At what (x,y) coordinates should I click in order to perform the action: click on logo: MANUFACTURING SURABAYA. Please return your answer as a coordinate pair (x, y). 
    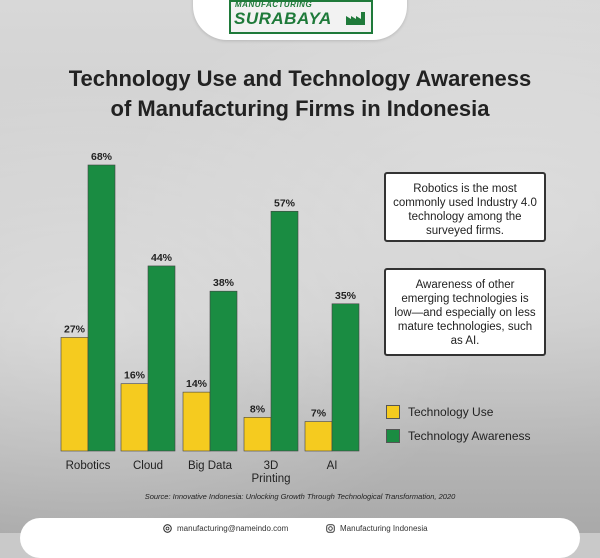
    Looking at the image, I should click on (301, 17).